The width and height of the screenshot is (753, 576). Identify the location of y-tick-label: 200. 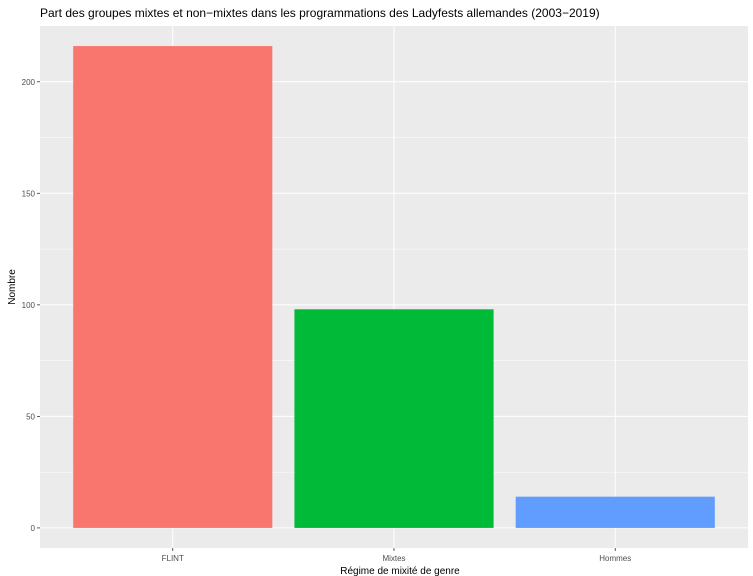
(29, 82).